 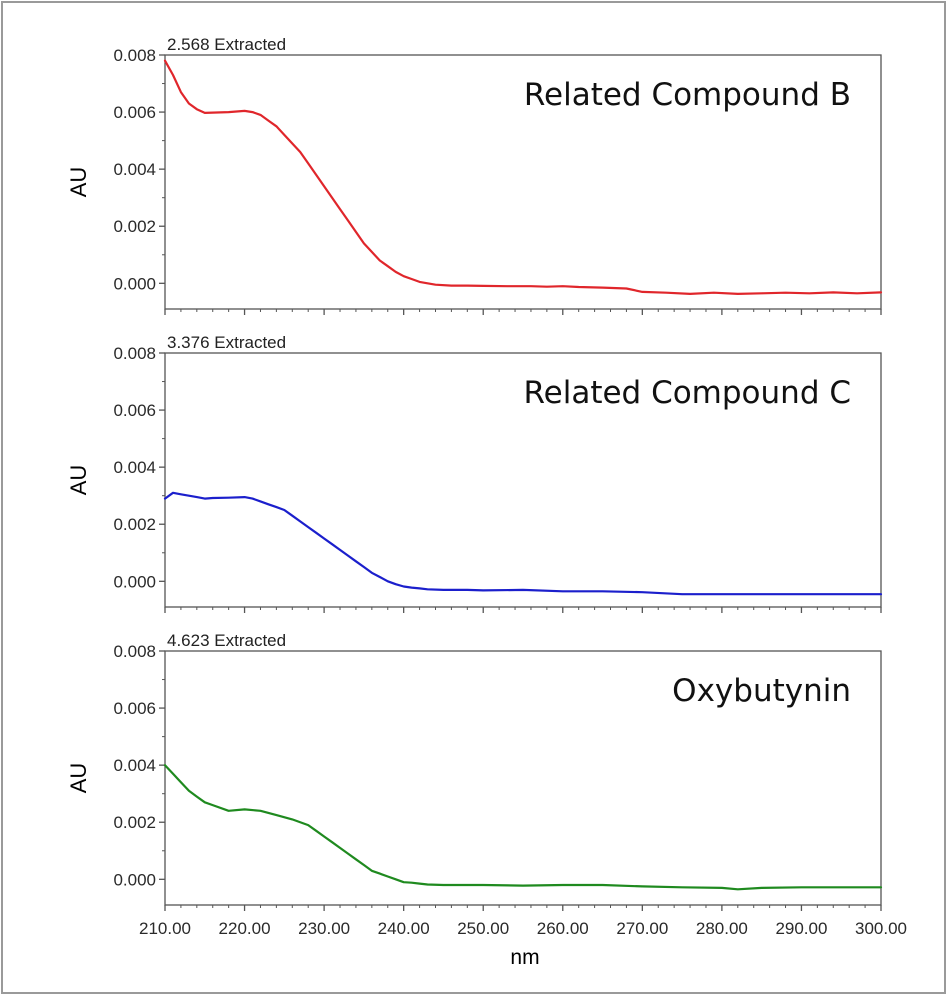 What do you see at coordinates (801, 928) in the screenshot?
I see `x-tick-label: 290.00` at bounding box center [801, 928].